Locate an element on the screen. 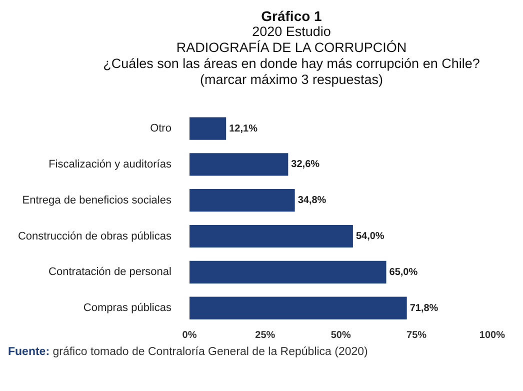 The height and width of the screenshot is (391, 523). y-tick-label: Contratación de personal is located at coordinates (110, 272).